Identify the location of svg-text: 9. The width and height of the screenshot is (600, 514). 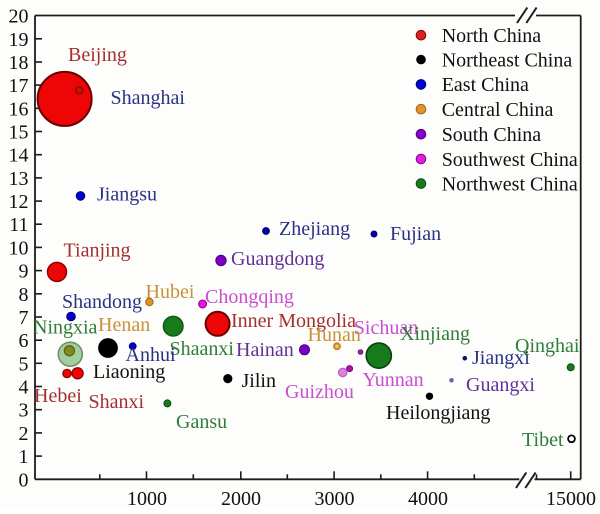
(24, 272).